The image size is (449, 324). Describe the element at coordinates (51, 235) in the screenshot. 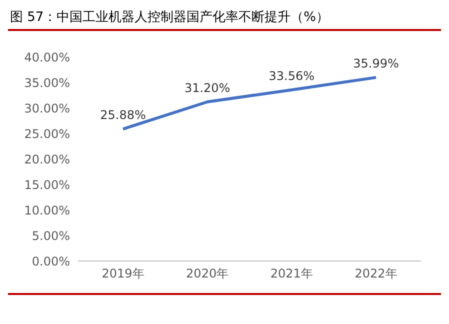

I see `y-tick-label: 5.00%` at that location.